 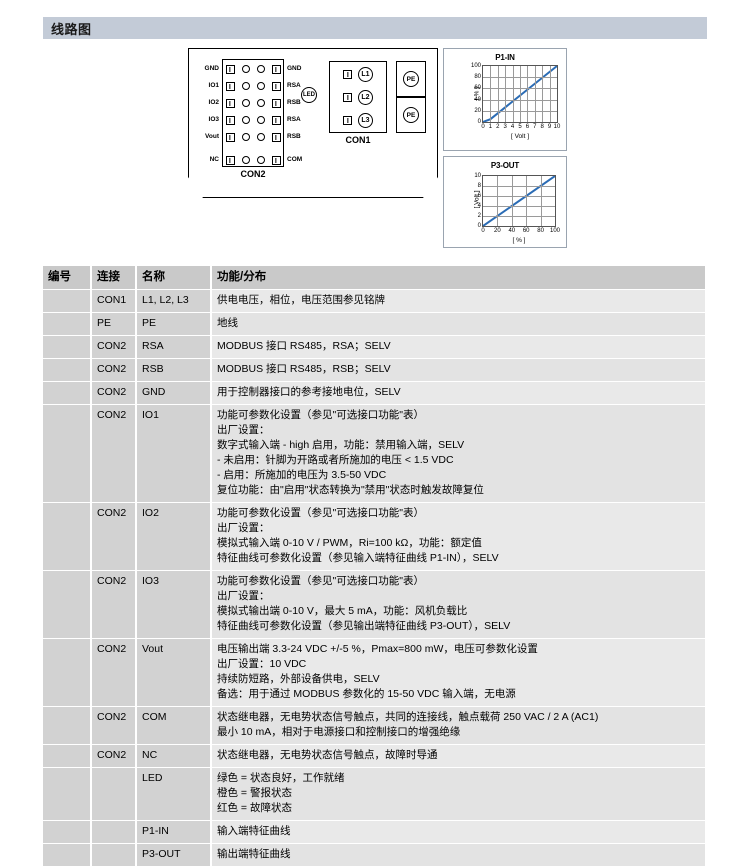 I want to click on chart-plot-p3-out: [ % ] [ Volt ] 0 2 4 6 8 10 0 20 40 60 80 100, so click(x=517, y=208).